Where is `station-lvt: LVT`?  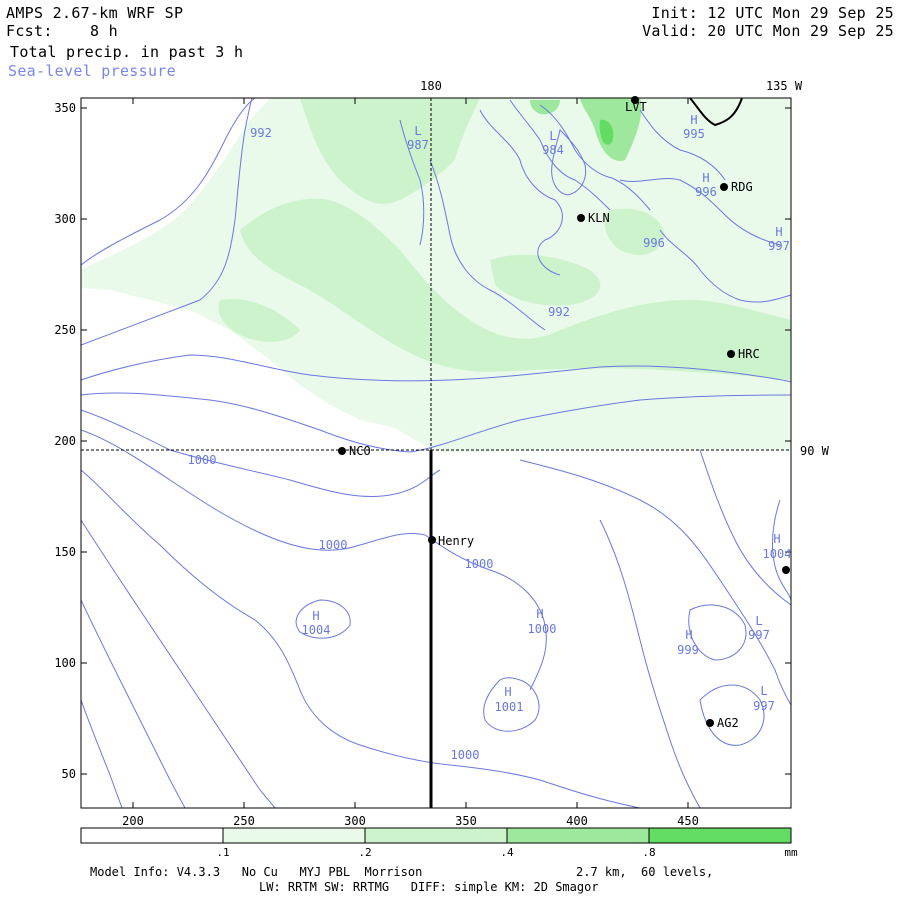
station-lvt: LVT is located at coordinates (636, 105).